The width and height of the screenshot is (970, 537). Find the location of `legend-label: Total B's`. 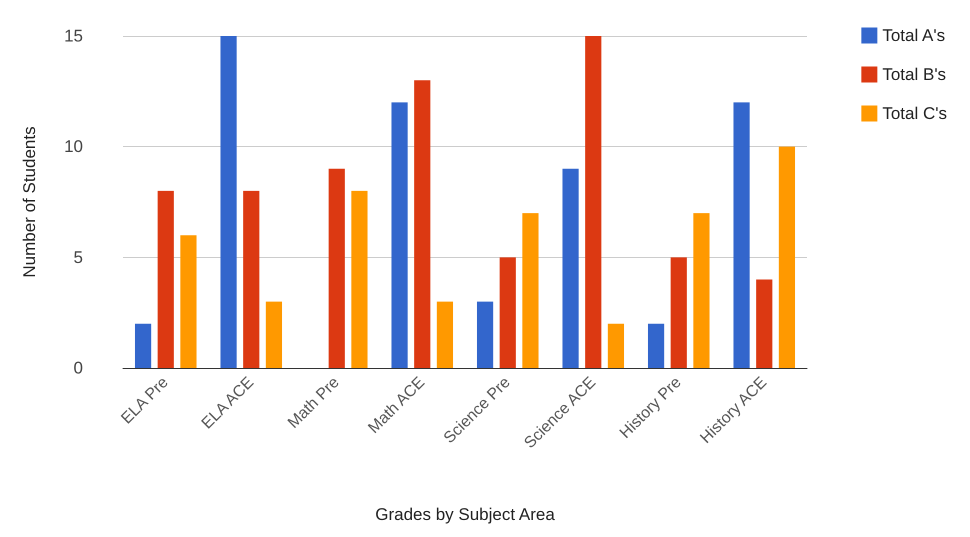

legend-label: Total B's is located at coordinates (914, 74).